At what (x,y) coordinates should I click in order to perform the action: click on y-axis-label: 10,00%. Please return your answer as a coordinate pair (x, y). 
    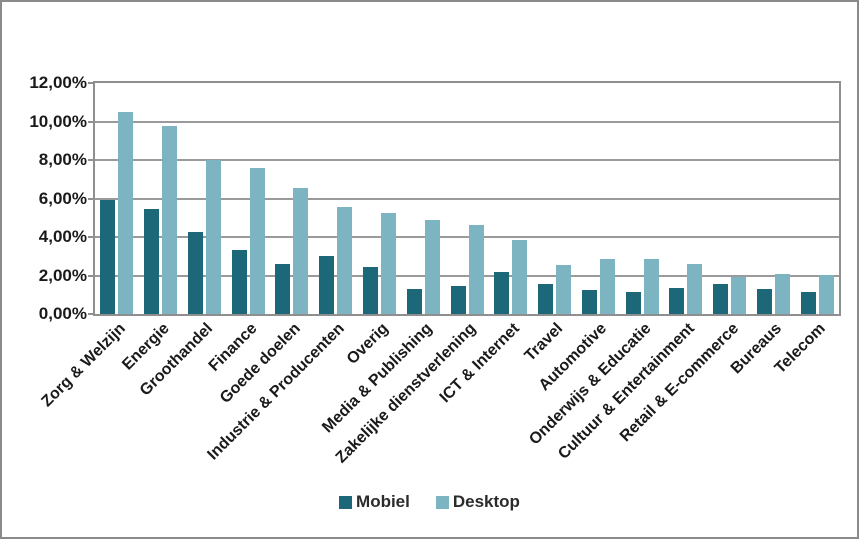
    Looking at the image, I should click on (58, 121).